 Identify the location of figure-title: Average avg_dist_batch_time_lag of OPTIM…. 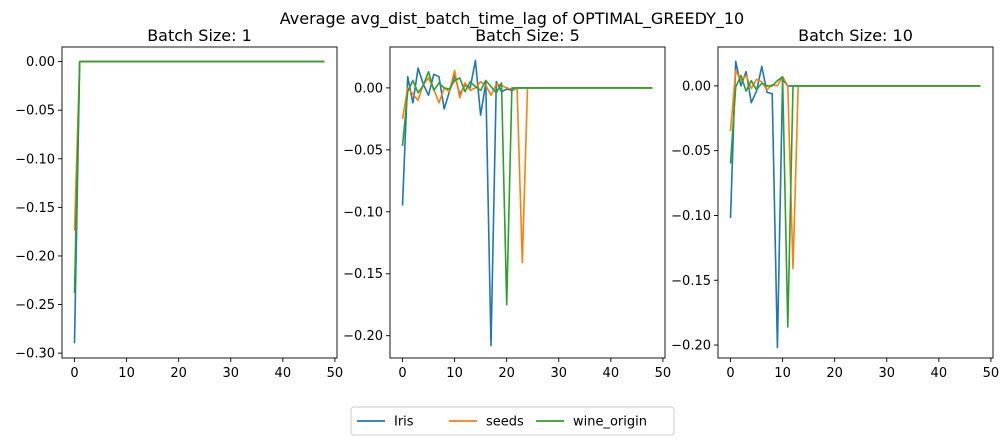
(512, 19).